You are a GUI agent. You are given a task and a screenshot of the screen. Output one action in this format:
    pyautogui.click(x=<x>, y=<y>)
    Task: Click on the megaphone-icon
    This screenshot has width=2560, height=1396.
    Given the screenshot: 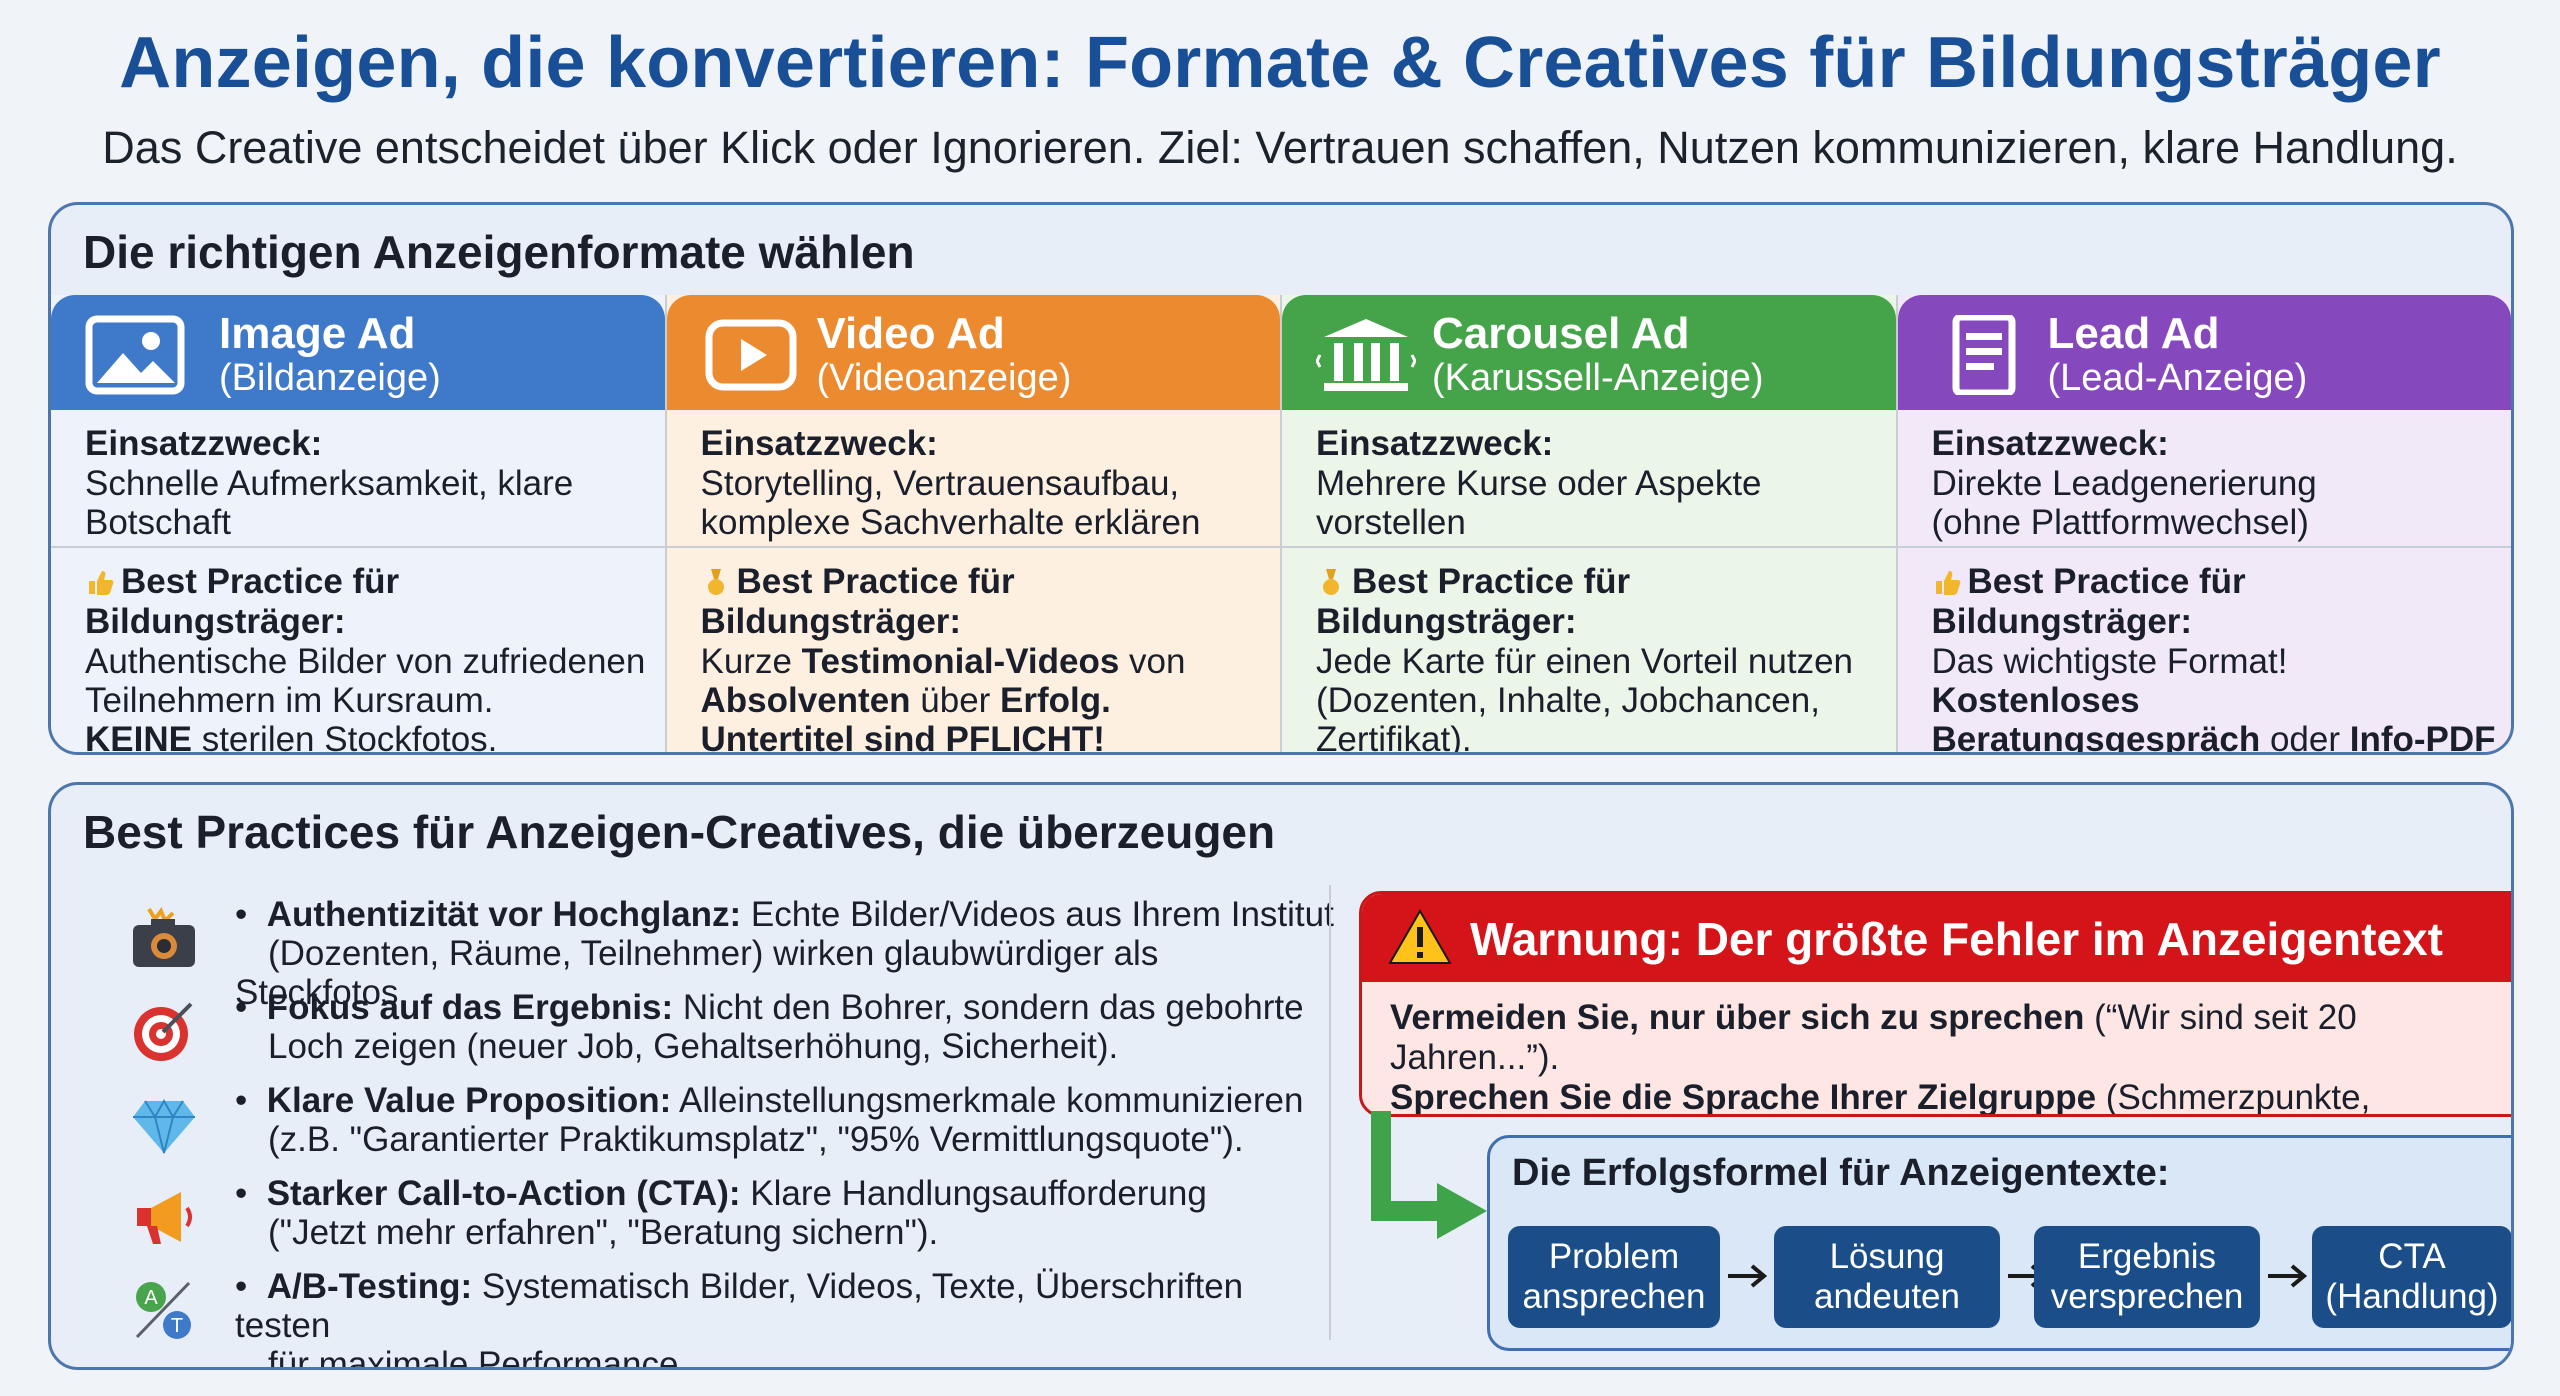 What is the action you would take?
    pyautogui.click(x=164, y=1218)
    